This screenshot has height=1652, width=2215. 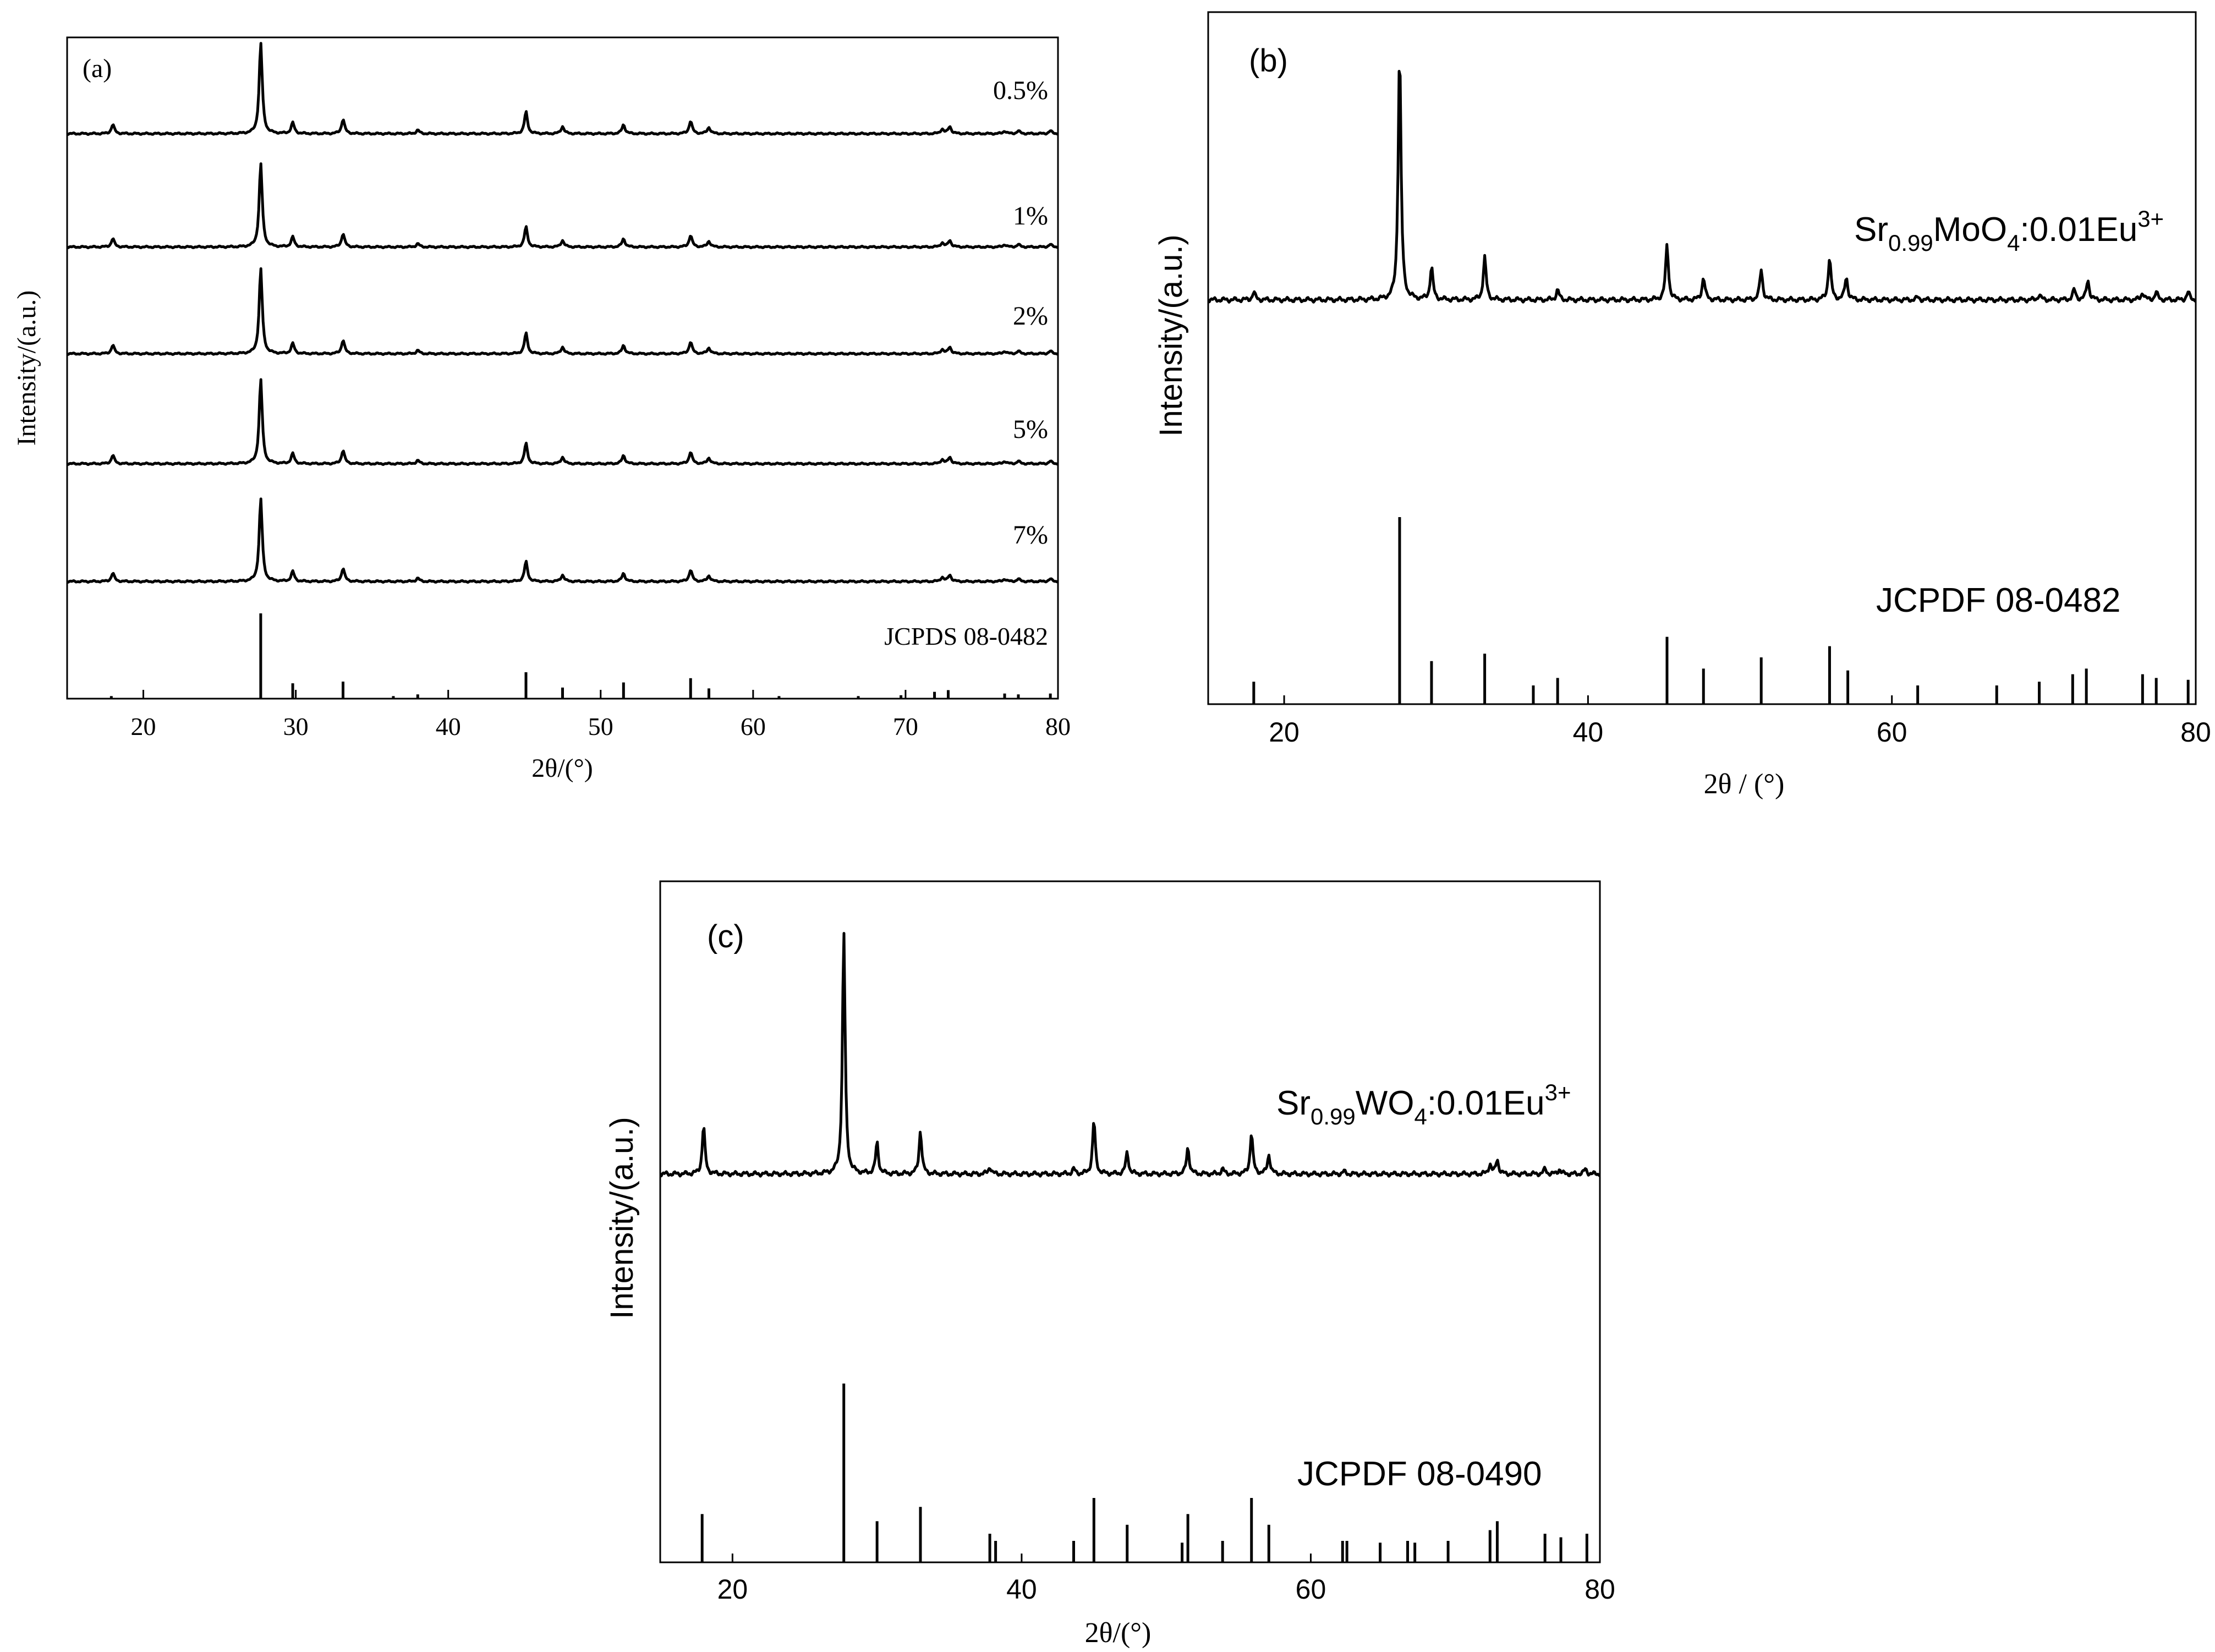 What do you see at coordinates (1892, 732) in the screenshot?
I see `panel-b-x-tick-label: 60` at bounding box center [1892, 732].